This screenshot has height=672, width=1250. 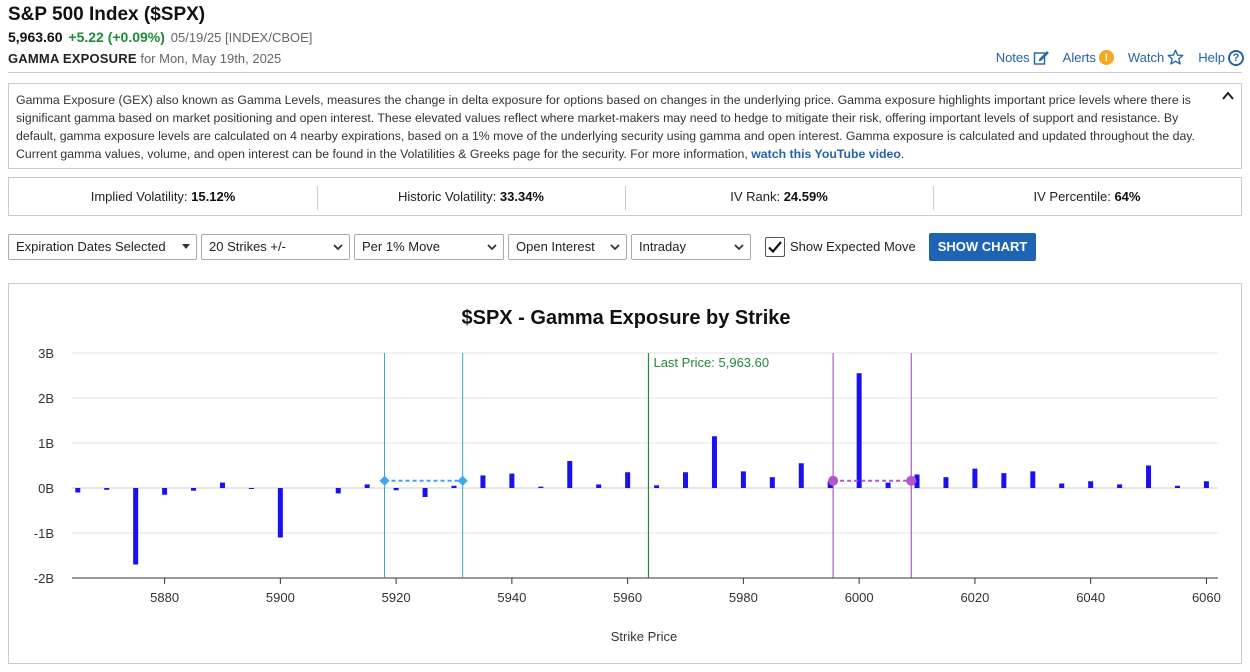 I want to click on x-tick-label: 6060, so click(x=1206, y=597).